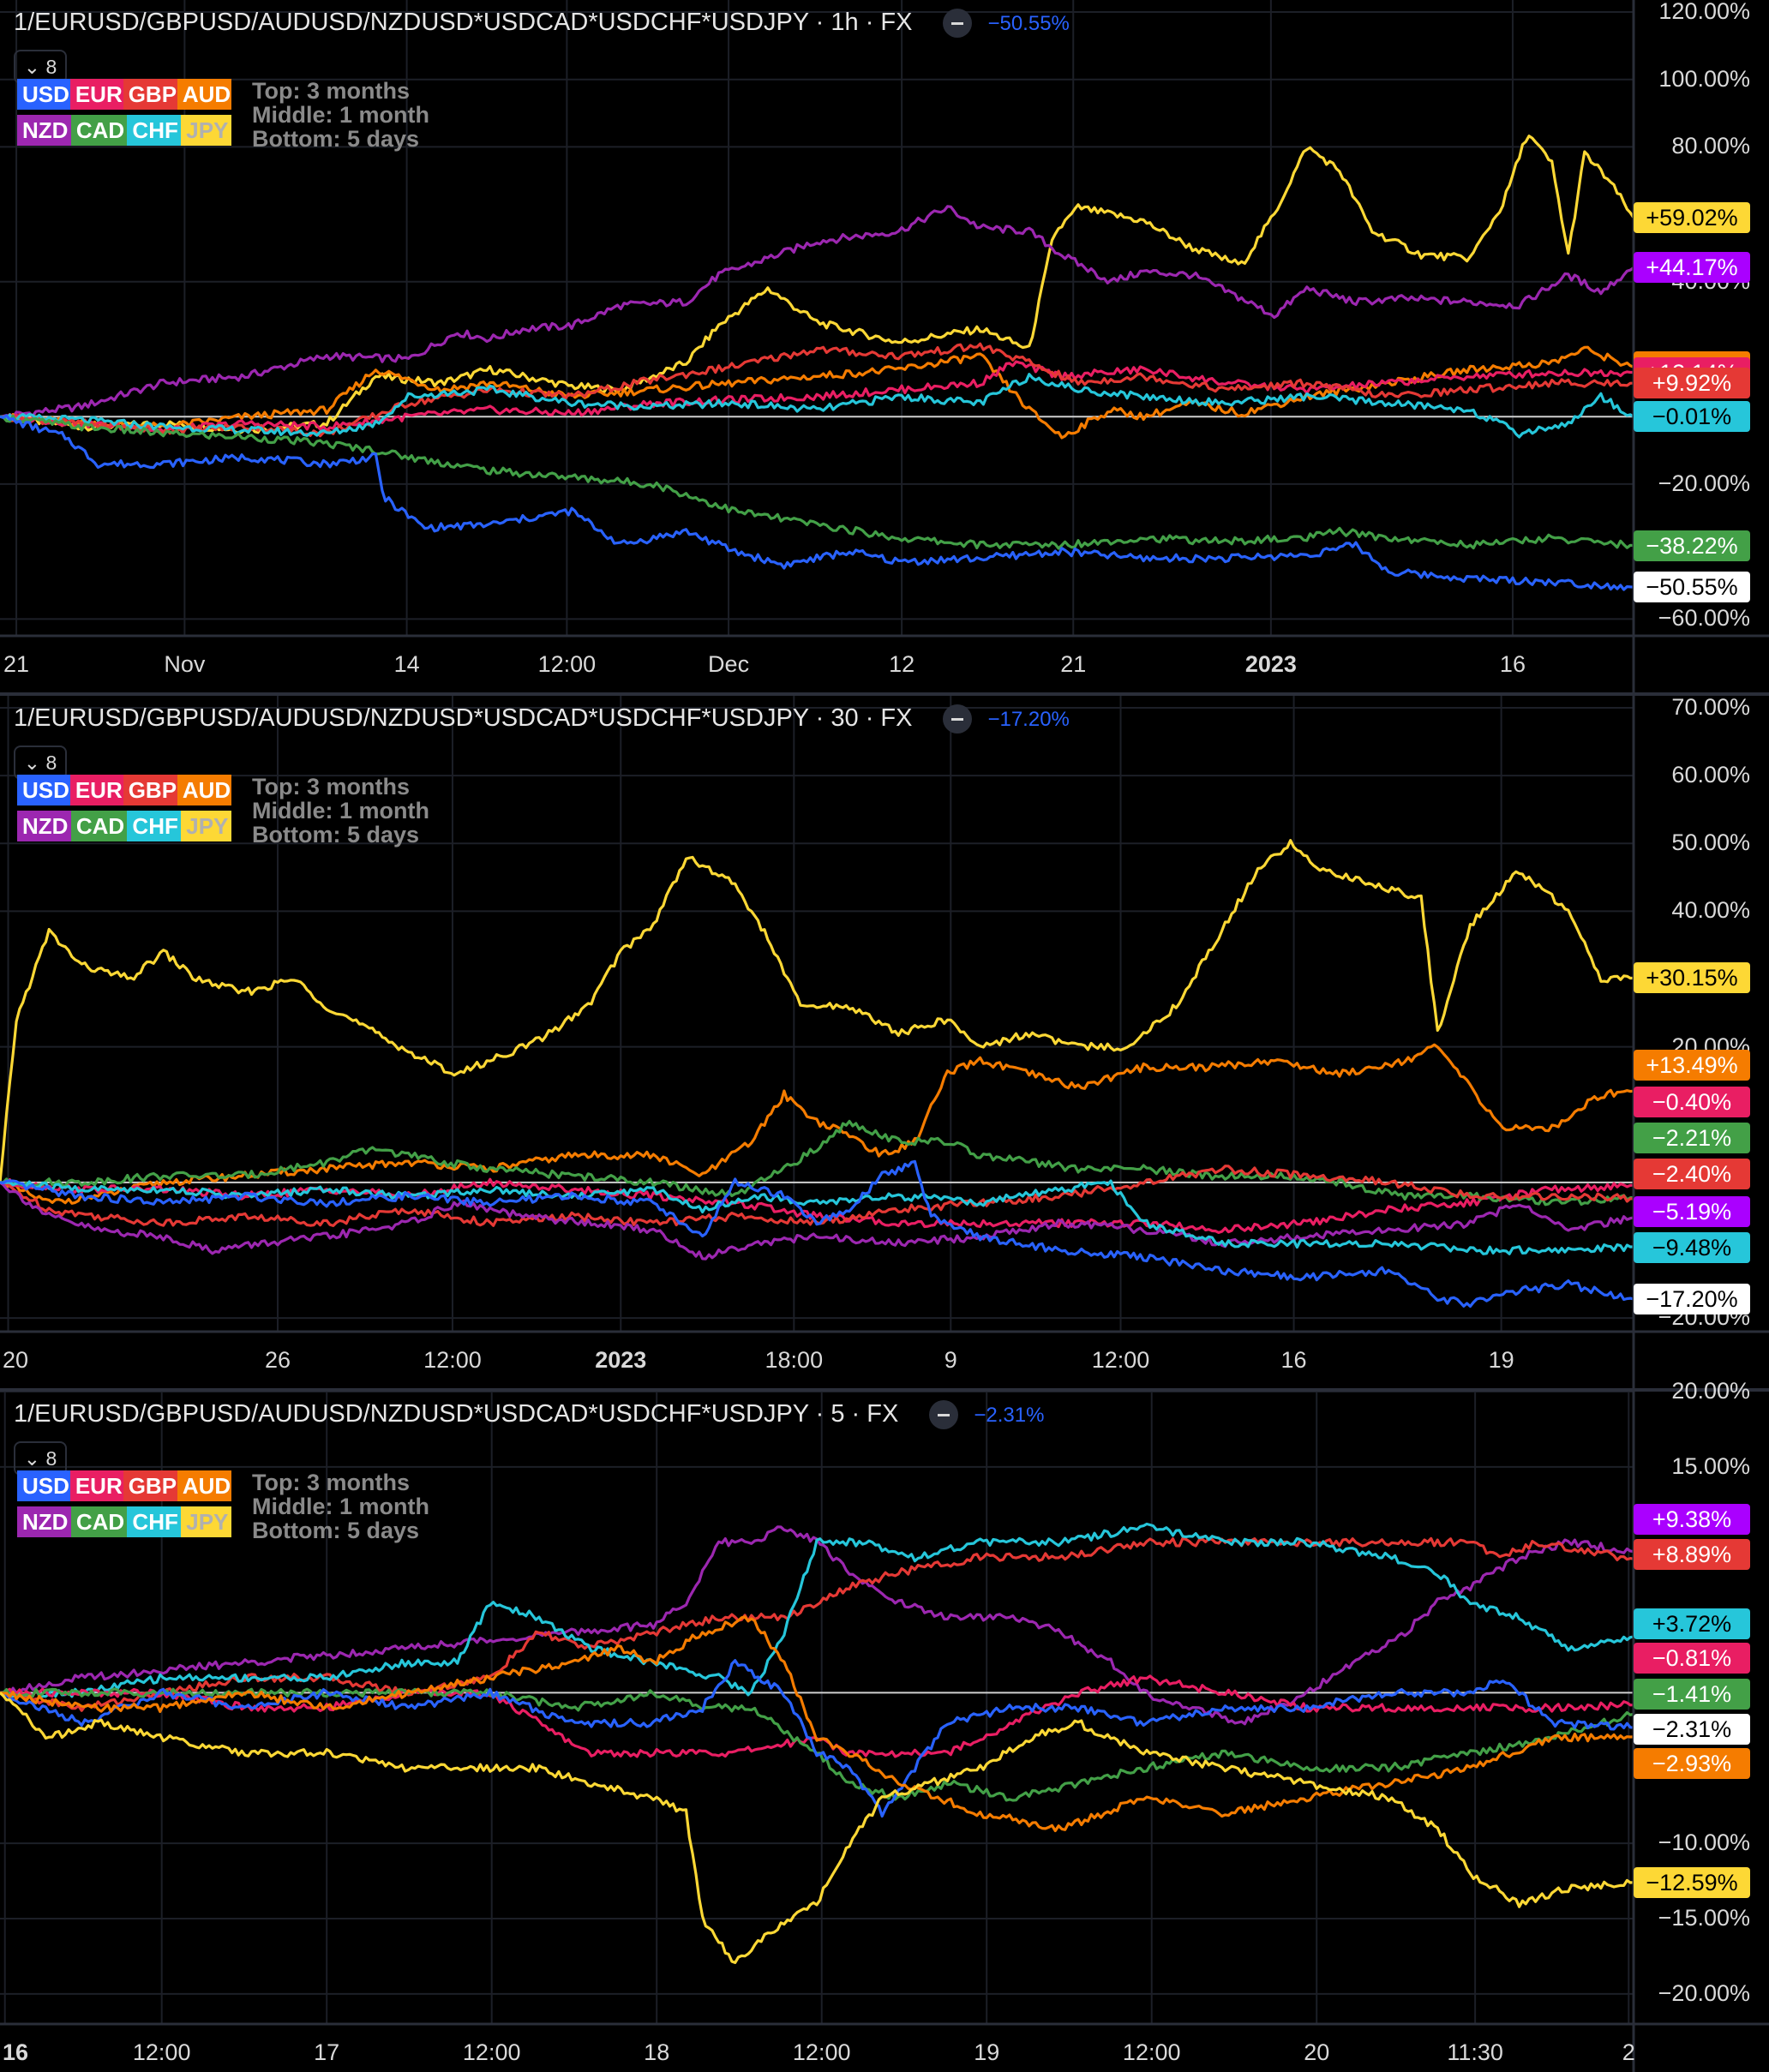 The height and width of the screenshot is (2072, 1769). What do you see at coordinates (729, 664) in the screenshot?
I see `x-tick-label: Dec` at bounding box center [729, 664].